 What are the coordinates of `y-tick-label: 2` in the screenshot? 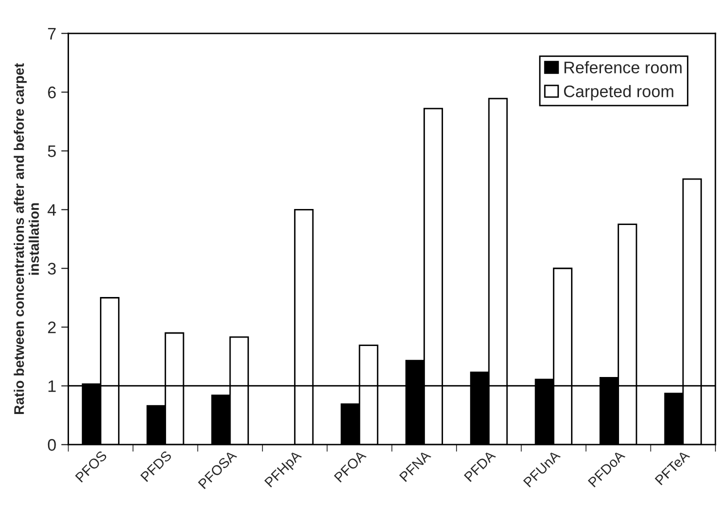 It's located at (52, 328).